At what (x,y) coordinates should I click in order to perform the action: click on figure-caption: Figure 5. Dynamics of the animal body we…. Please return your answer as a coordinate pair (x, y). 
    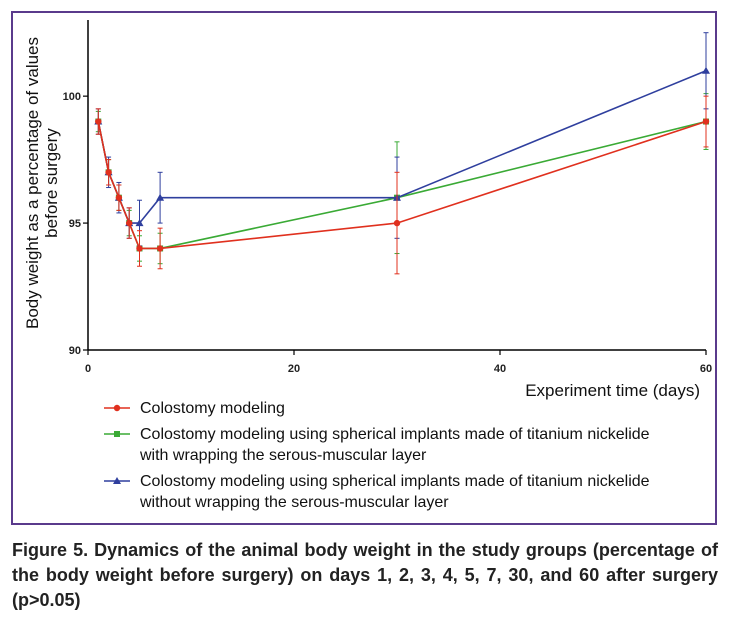
    Looking at the image, I should click on (365, 575).